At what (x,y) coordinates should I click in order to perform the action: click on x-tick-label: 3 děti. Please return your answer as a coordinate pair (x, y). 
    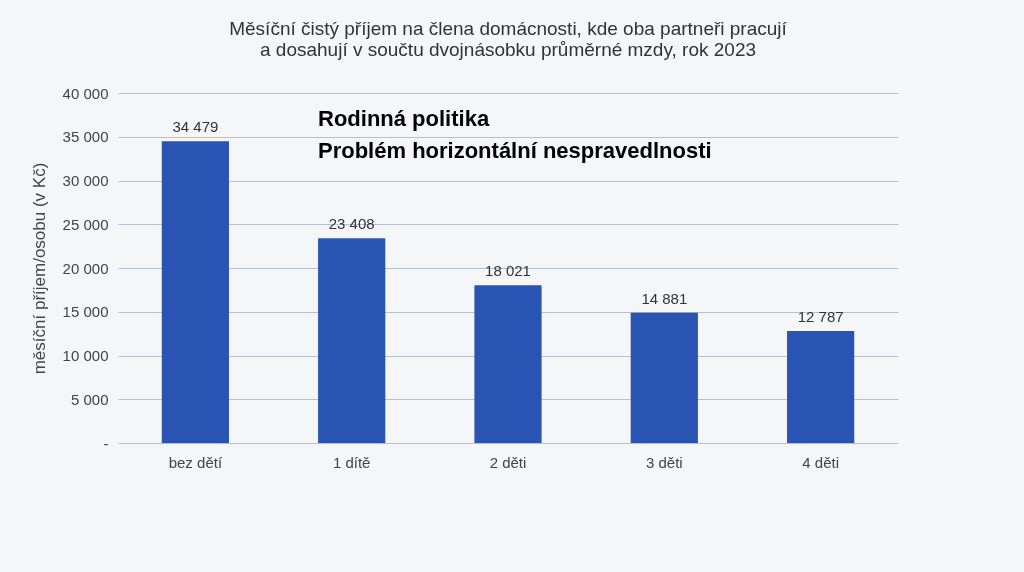
    Looking at the image, I should click on (664, 462).